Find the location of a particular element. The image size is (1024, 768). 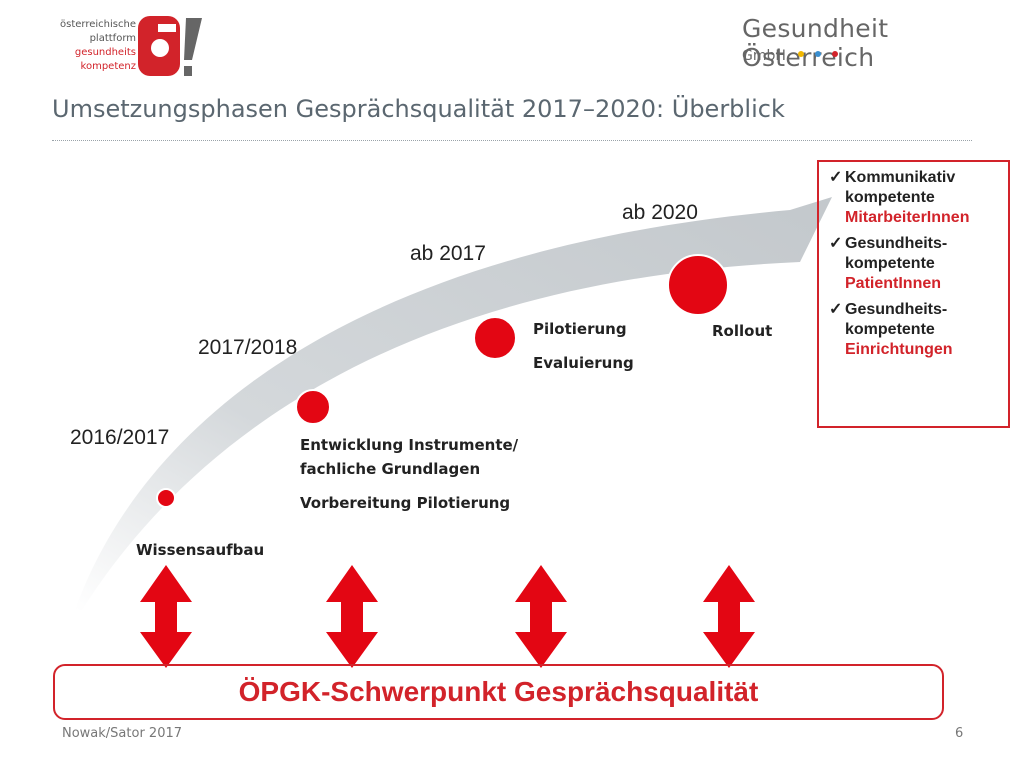

footer-author: Nowak/Sator 2017 is located at coordinates (122, 733).